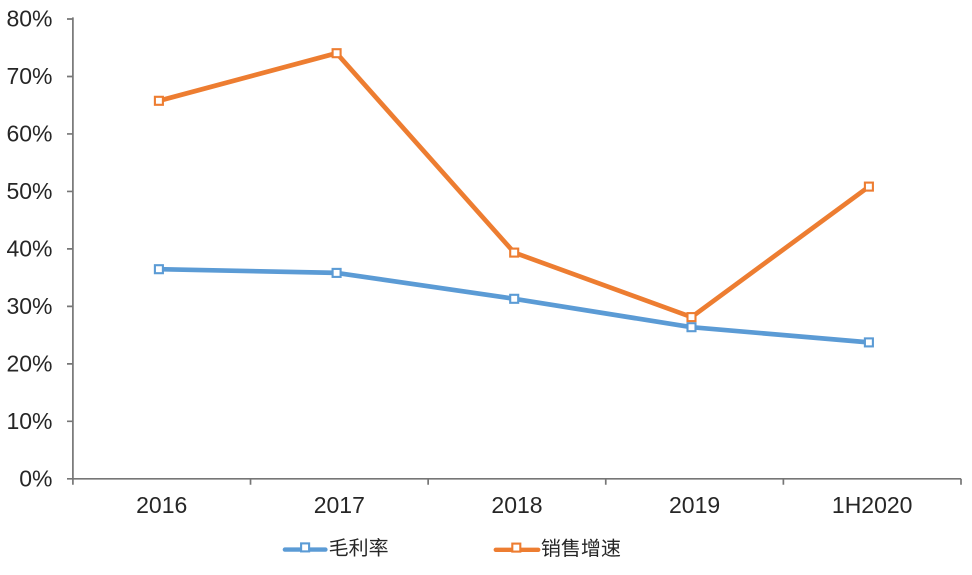 The height and width of the screenshot is (575, 972). Describe the element at coordinates (29, 421) in the screenshot. I see `svg-text: 10%` at that location.